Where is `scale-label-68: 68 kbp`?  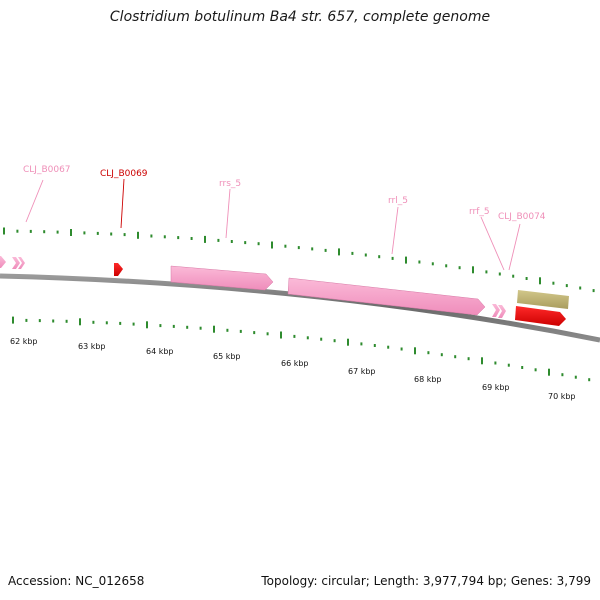
scale-label-68: 68 kbp is located at coordinates (428, 379).